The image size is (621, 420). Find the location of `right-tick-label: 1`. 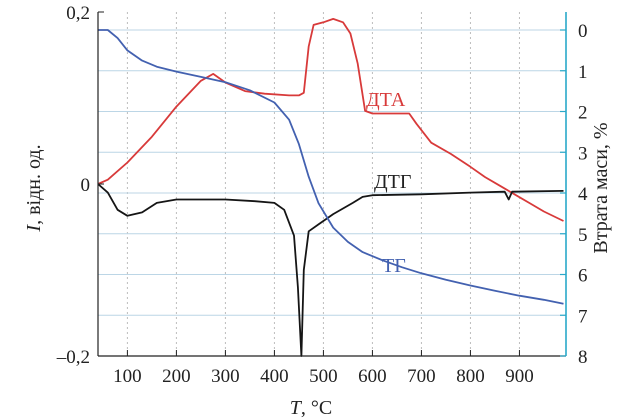

right-tick-label: 1 is located at coordinates (583, 72).